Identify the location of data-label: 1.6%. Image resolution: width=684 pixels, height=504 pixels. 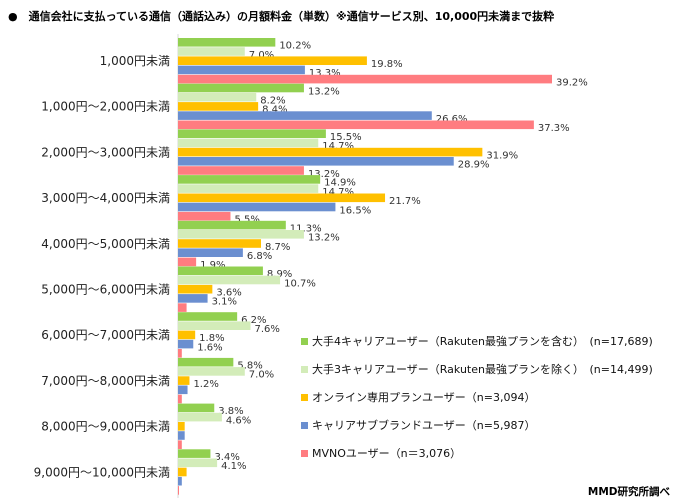
(209, 347).